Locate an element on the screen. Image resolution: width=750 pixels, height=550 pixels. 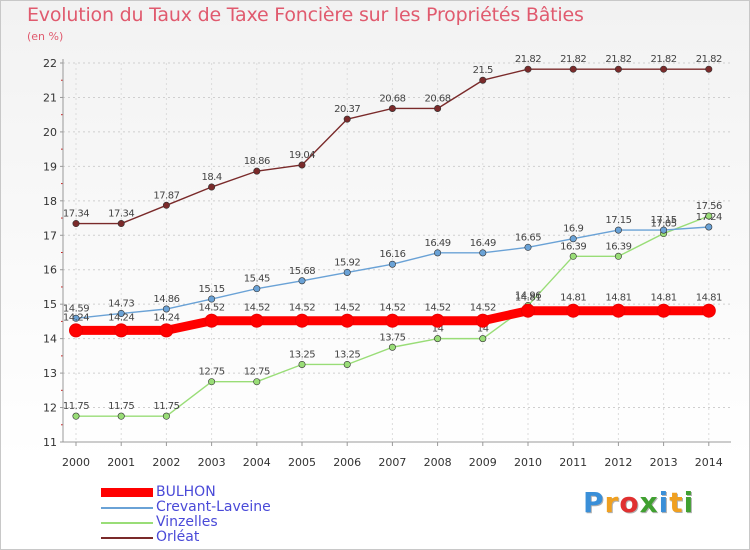
data-label: 16.49 is located at coordinates (483, 243).